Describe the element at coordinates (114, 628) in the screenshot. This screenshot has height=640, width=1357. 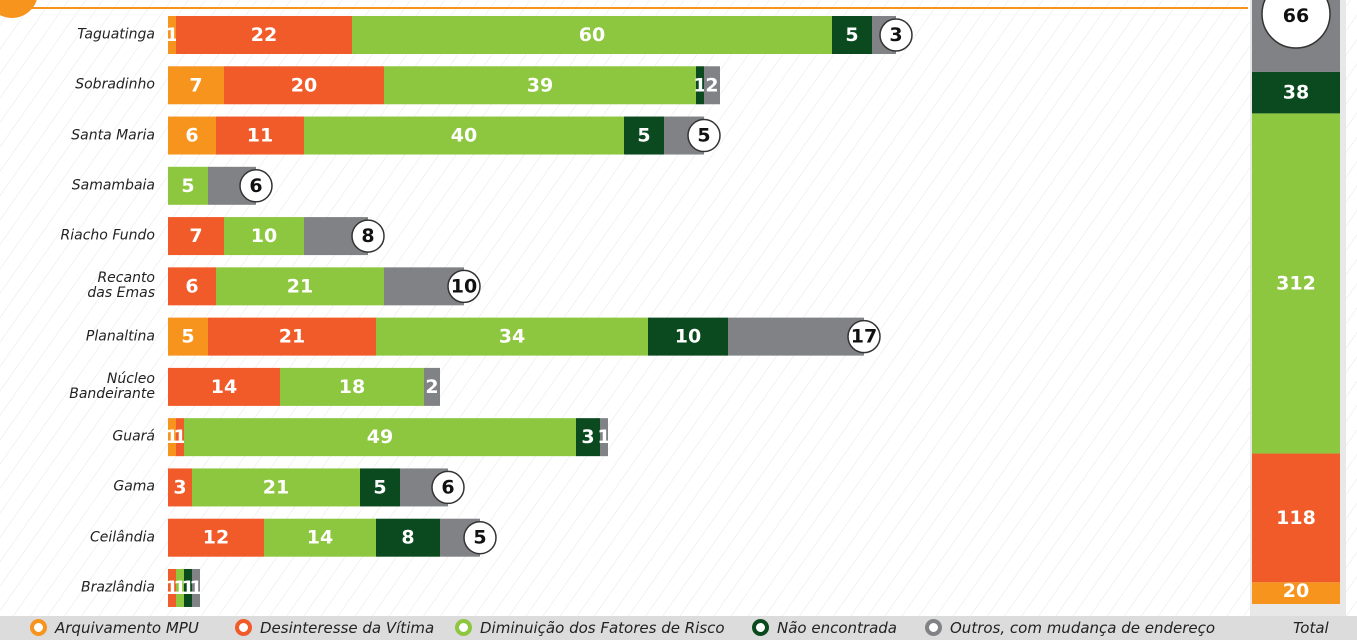
I see `legend-item: Arquivamento MPU` at that location.